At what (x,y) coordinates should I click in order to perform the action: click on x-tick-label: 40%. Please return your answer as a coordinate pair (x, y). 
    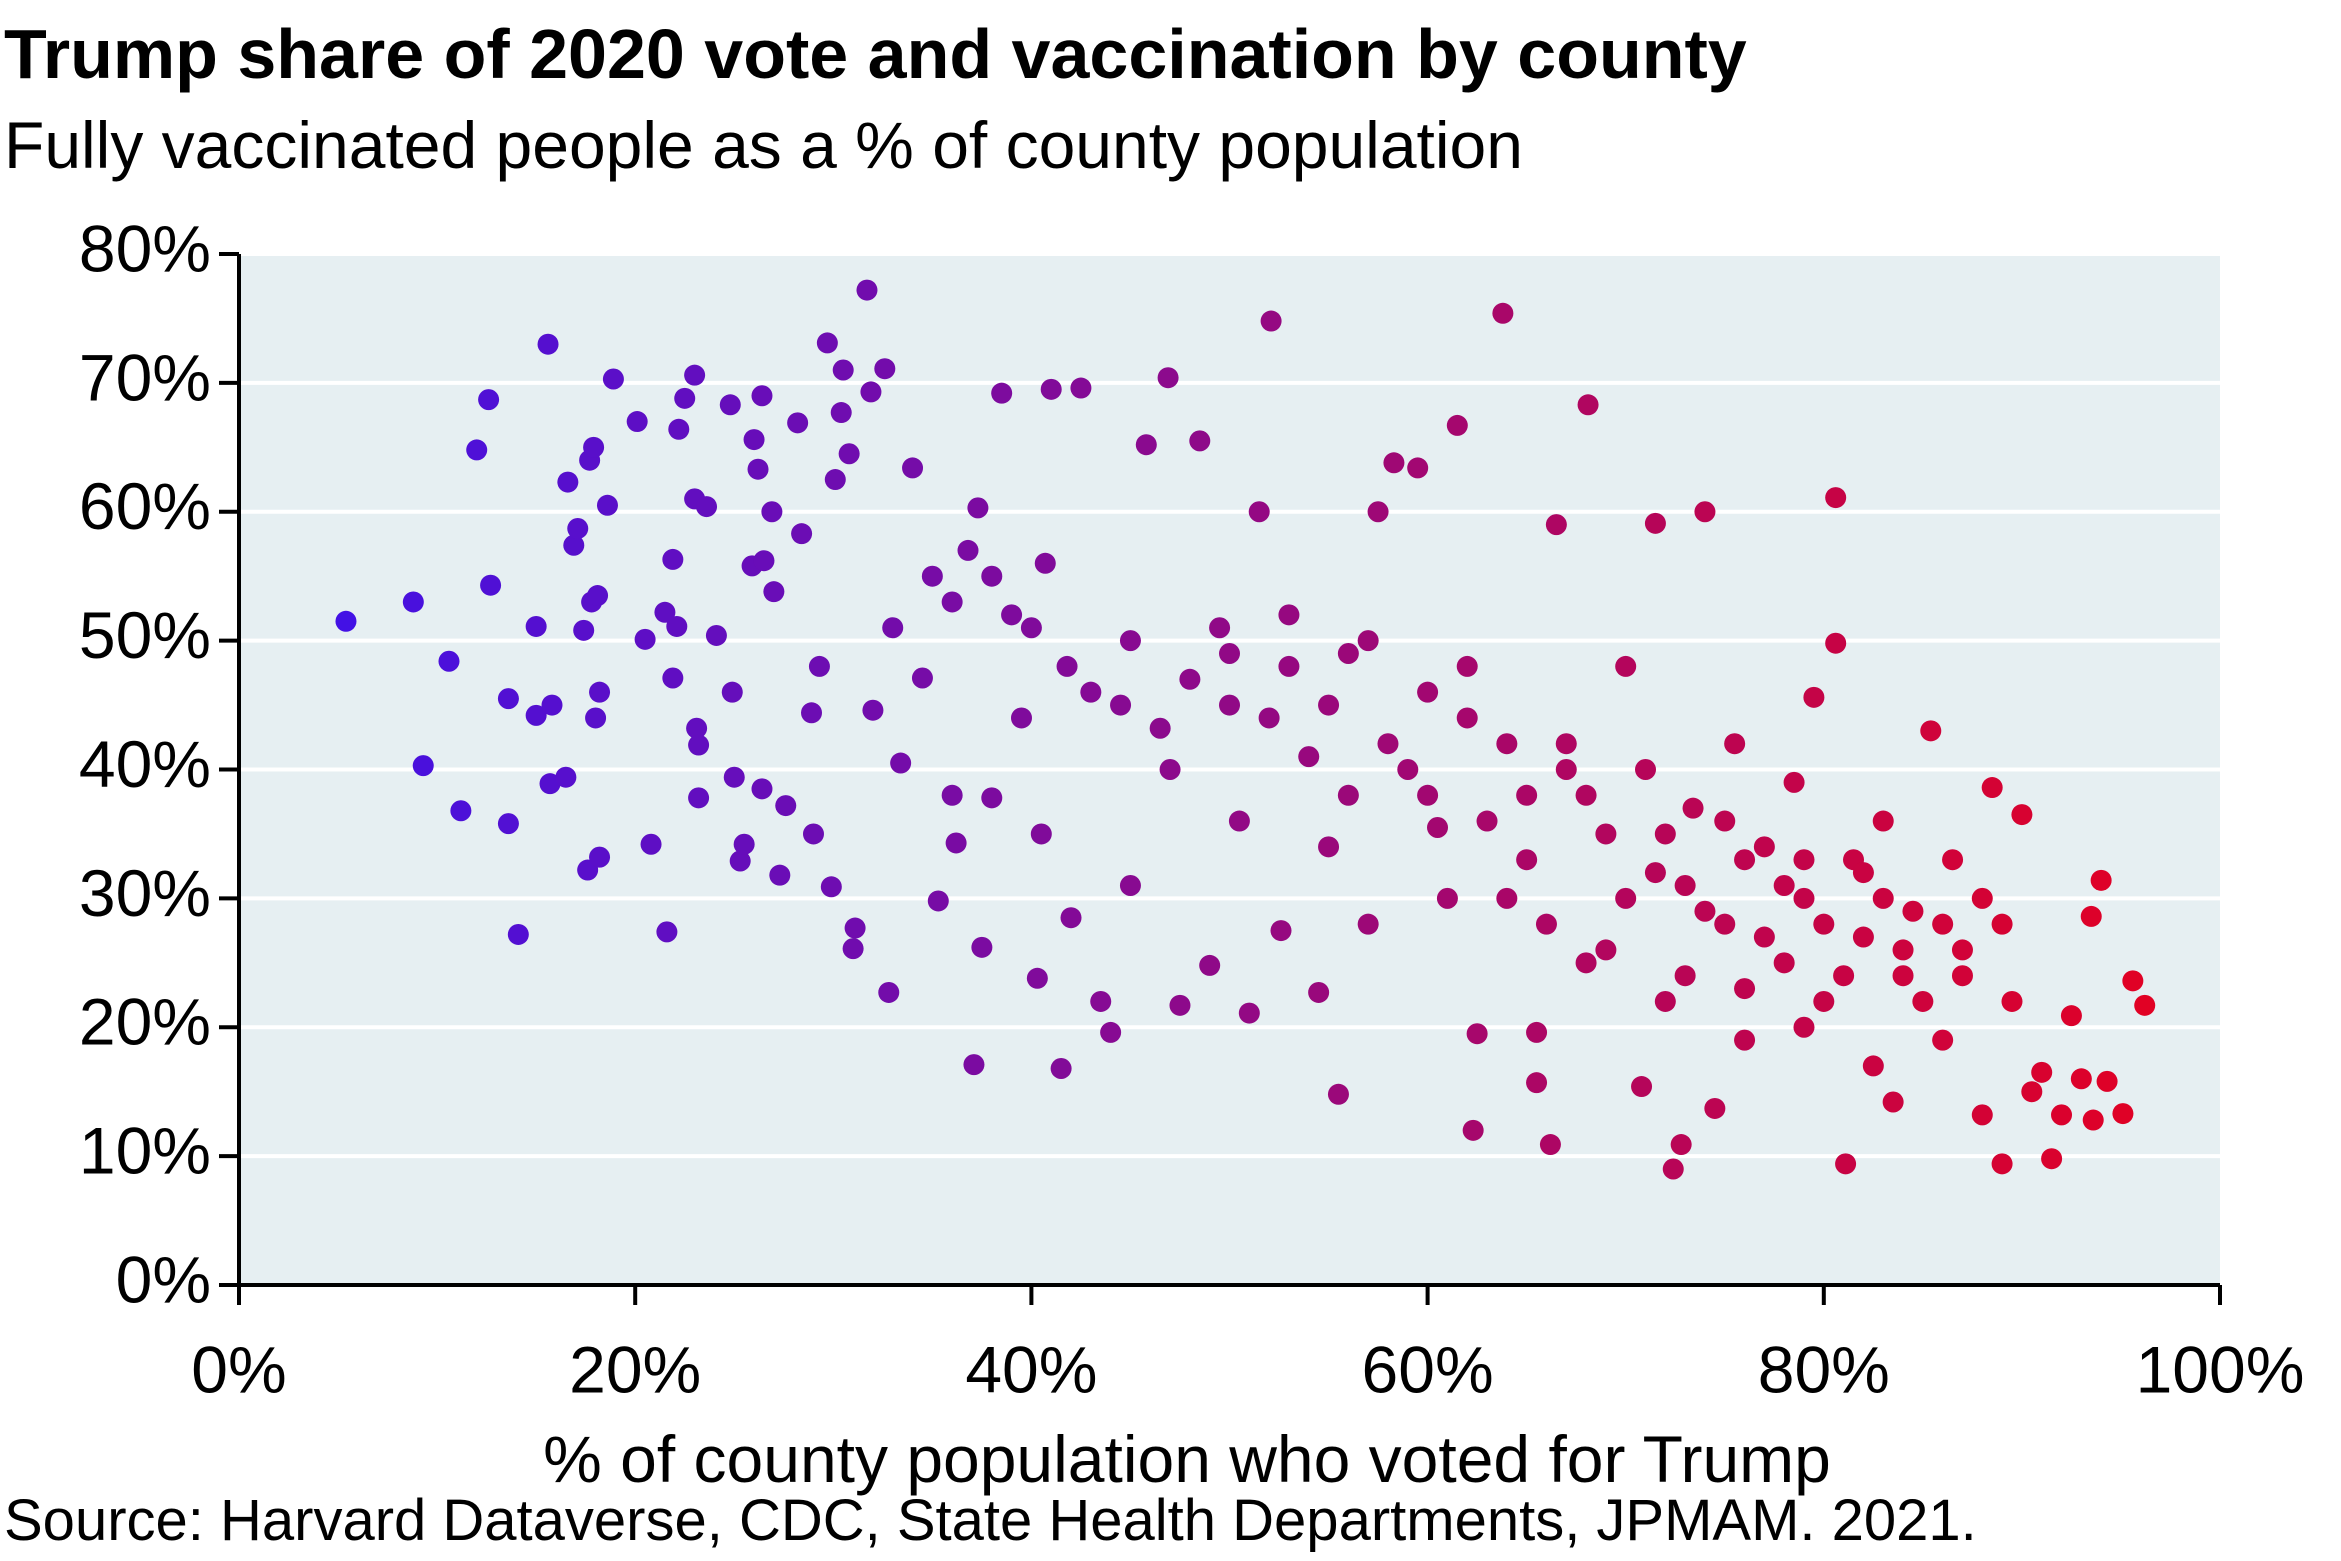
    Looking at the image, I should click on (1031, 1369).